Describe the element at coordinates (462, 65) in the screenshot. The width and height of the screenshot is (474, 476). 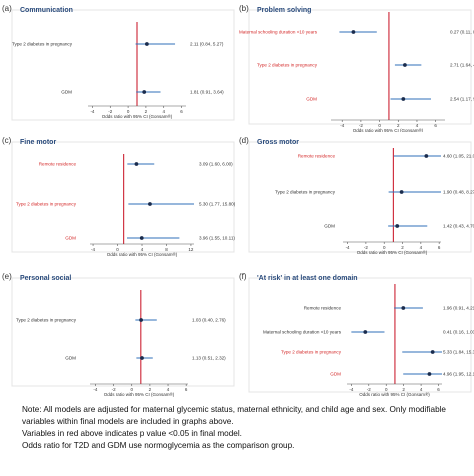
I see `ci-value-label: 2.71 (1.64, 4.47)` at that location.